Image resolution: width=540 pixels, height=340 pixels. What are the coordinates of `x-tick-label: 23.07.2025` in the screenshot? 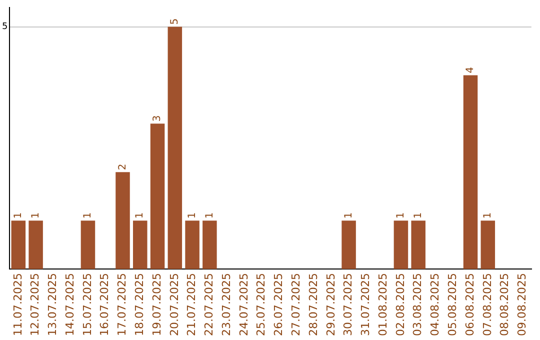 It's located at (226, 304).